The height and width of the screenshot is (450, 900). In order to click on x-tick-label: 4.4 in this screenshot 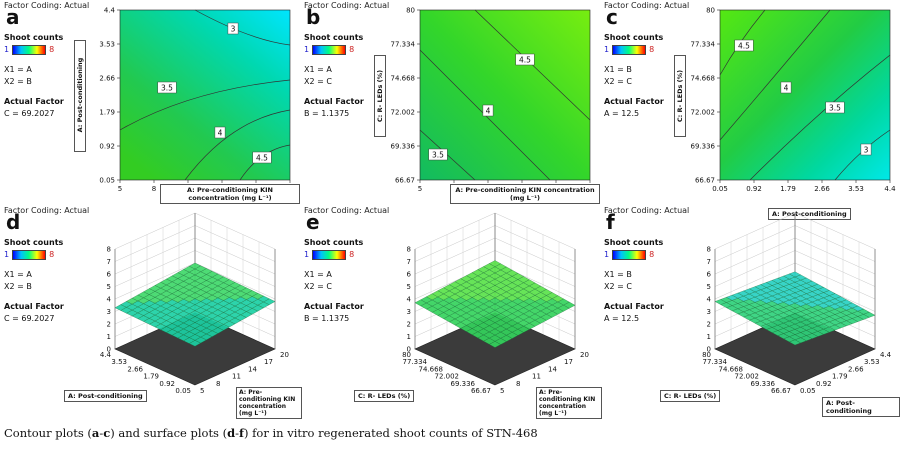, I will do `click(890, 189)`.